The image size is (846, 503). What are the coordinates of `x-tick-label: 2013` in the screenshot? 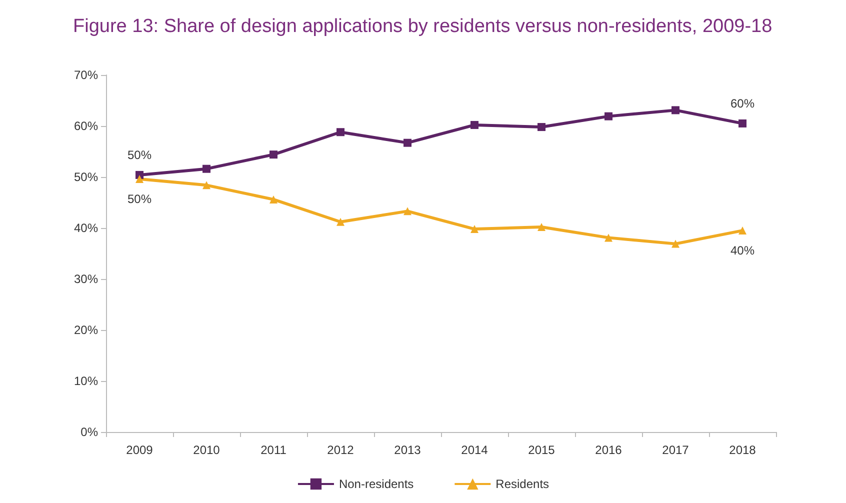 It's located at (408, 450).